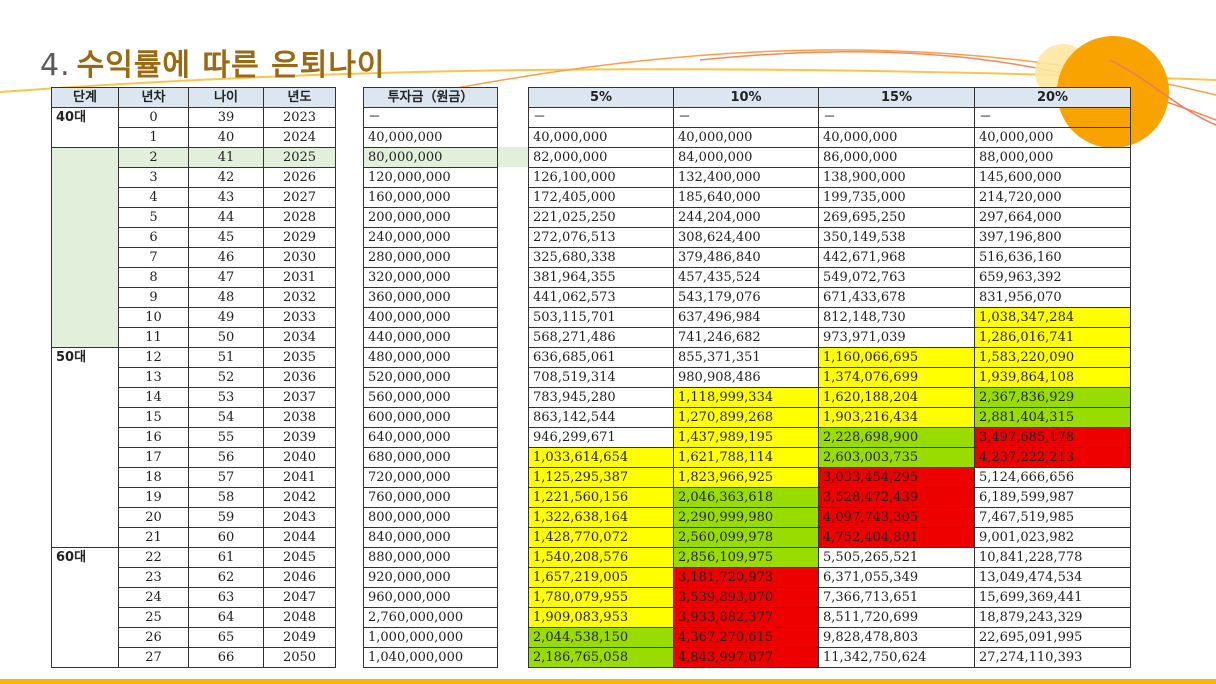 The height and width of the screenshot is (684, 1216). Describe the element at coordinates (601, 157) in the screenshot. I see `value-cell: 82,000,000` at that location.